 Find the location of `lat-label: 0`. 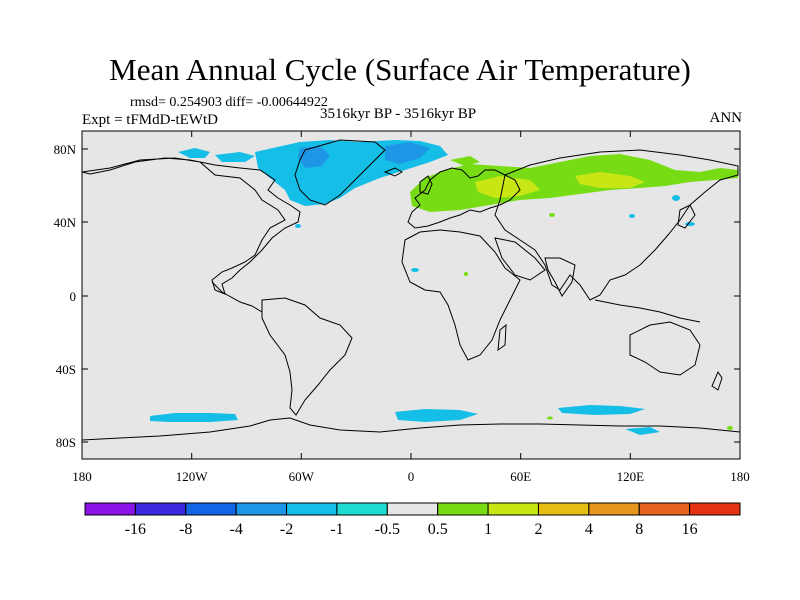

lat-label: 0 is located at coordinates (73, 296).